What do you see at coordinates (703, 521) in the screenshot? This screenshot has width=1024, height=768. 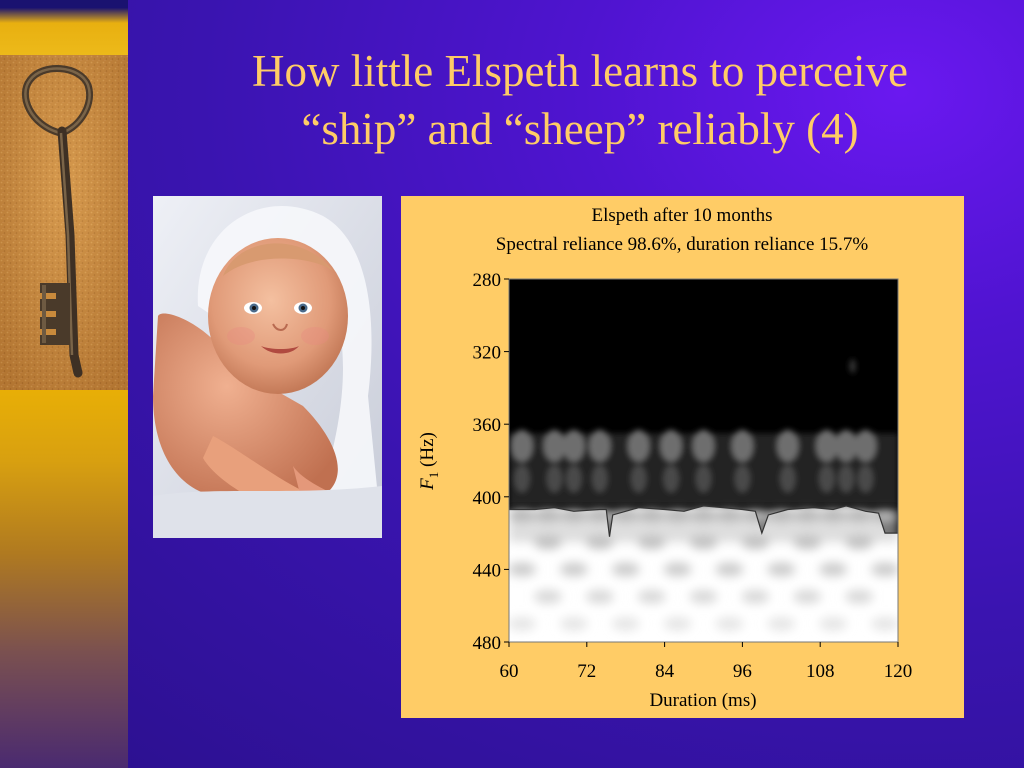 I see `category-boundary-line` at bounding box center [703, 521].